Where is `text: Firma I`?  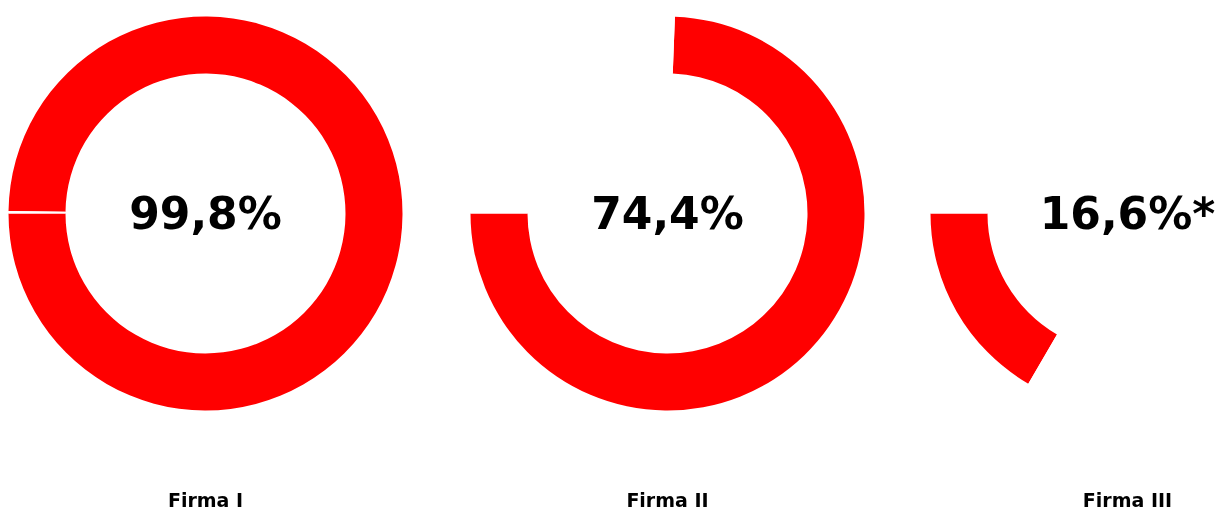 text: Firma I is located at coordinates (205, 499).